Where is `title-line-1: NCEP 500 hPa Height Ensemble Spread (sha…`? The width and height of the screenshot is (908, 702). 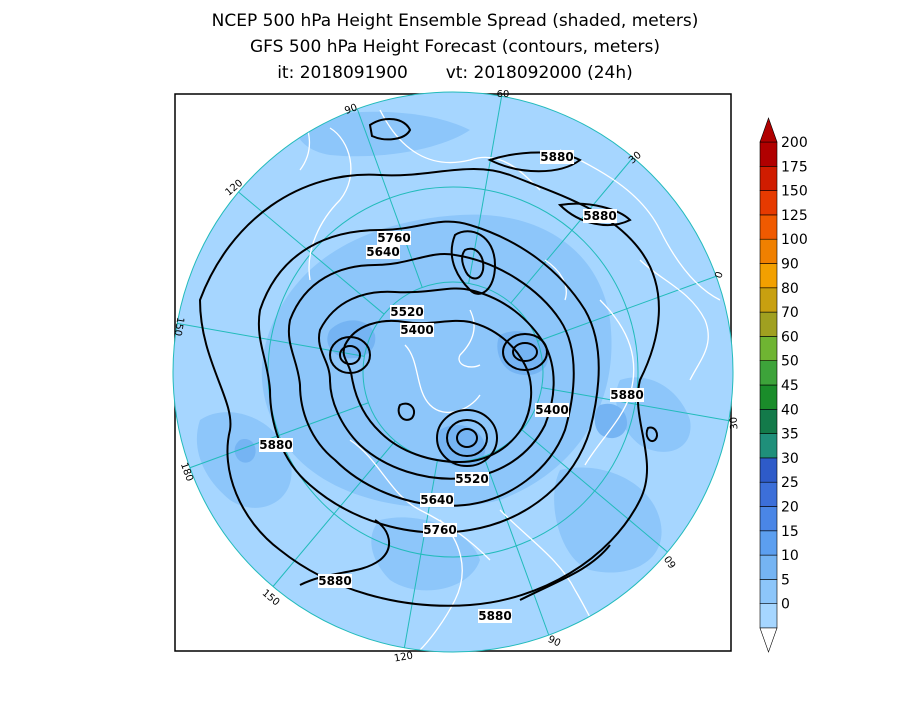 title-line-1: NCEP 500 hPa Height Ensemble Spread (sha… is located at coordinates (455, 21).